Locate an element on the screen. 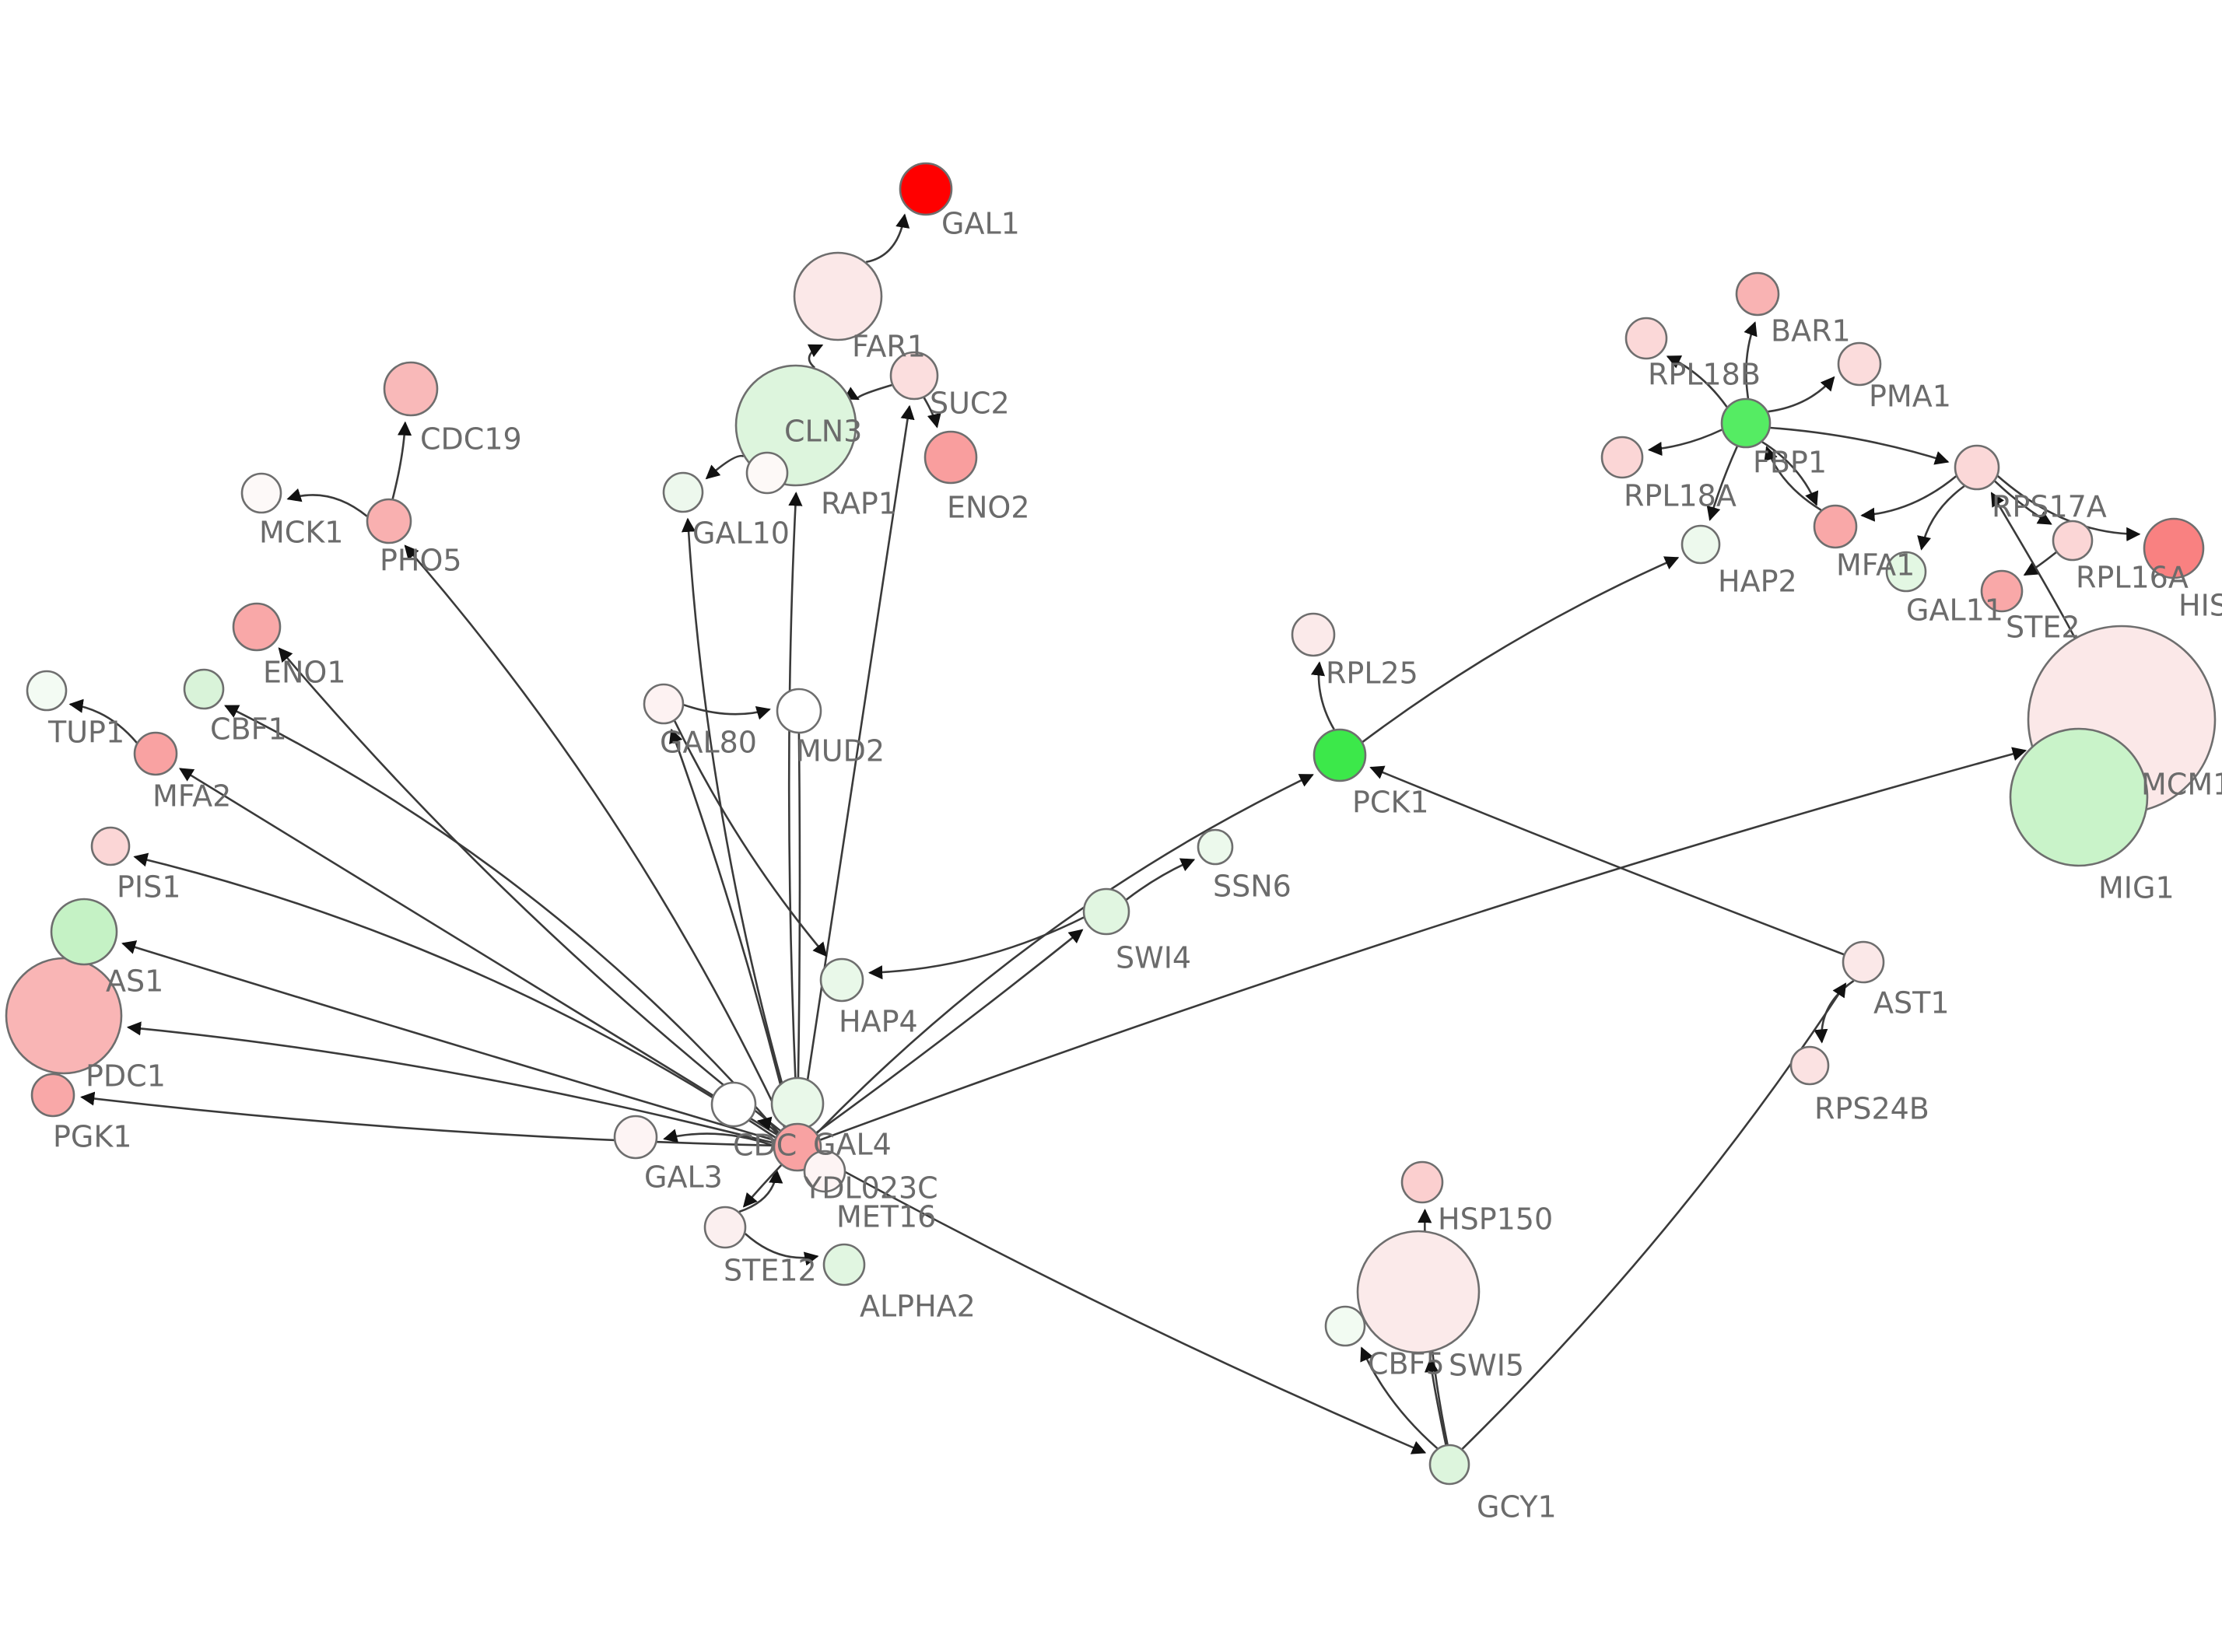  node-cdc is located at coordinates (733, 1104).